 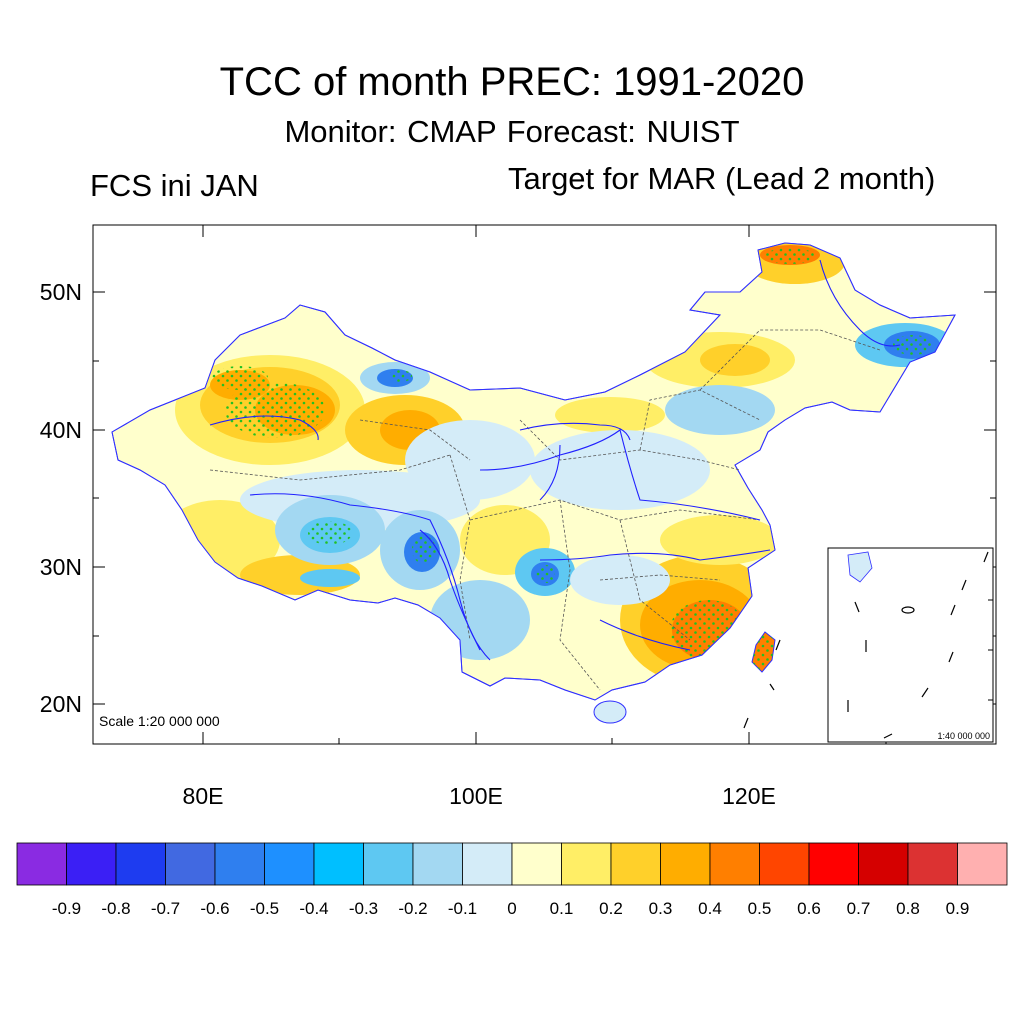 What do you see at coordinates (264, 908) in the screenshot?
I see `colorbar-label: -0.5` at bounding box center [264, 908].